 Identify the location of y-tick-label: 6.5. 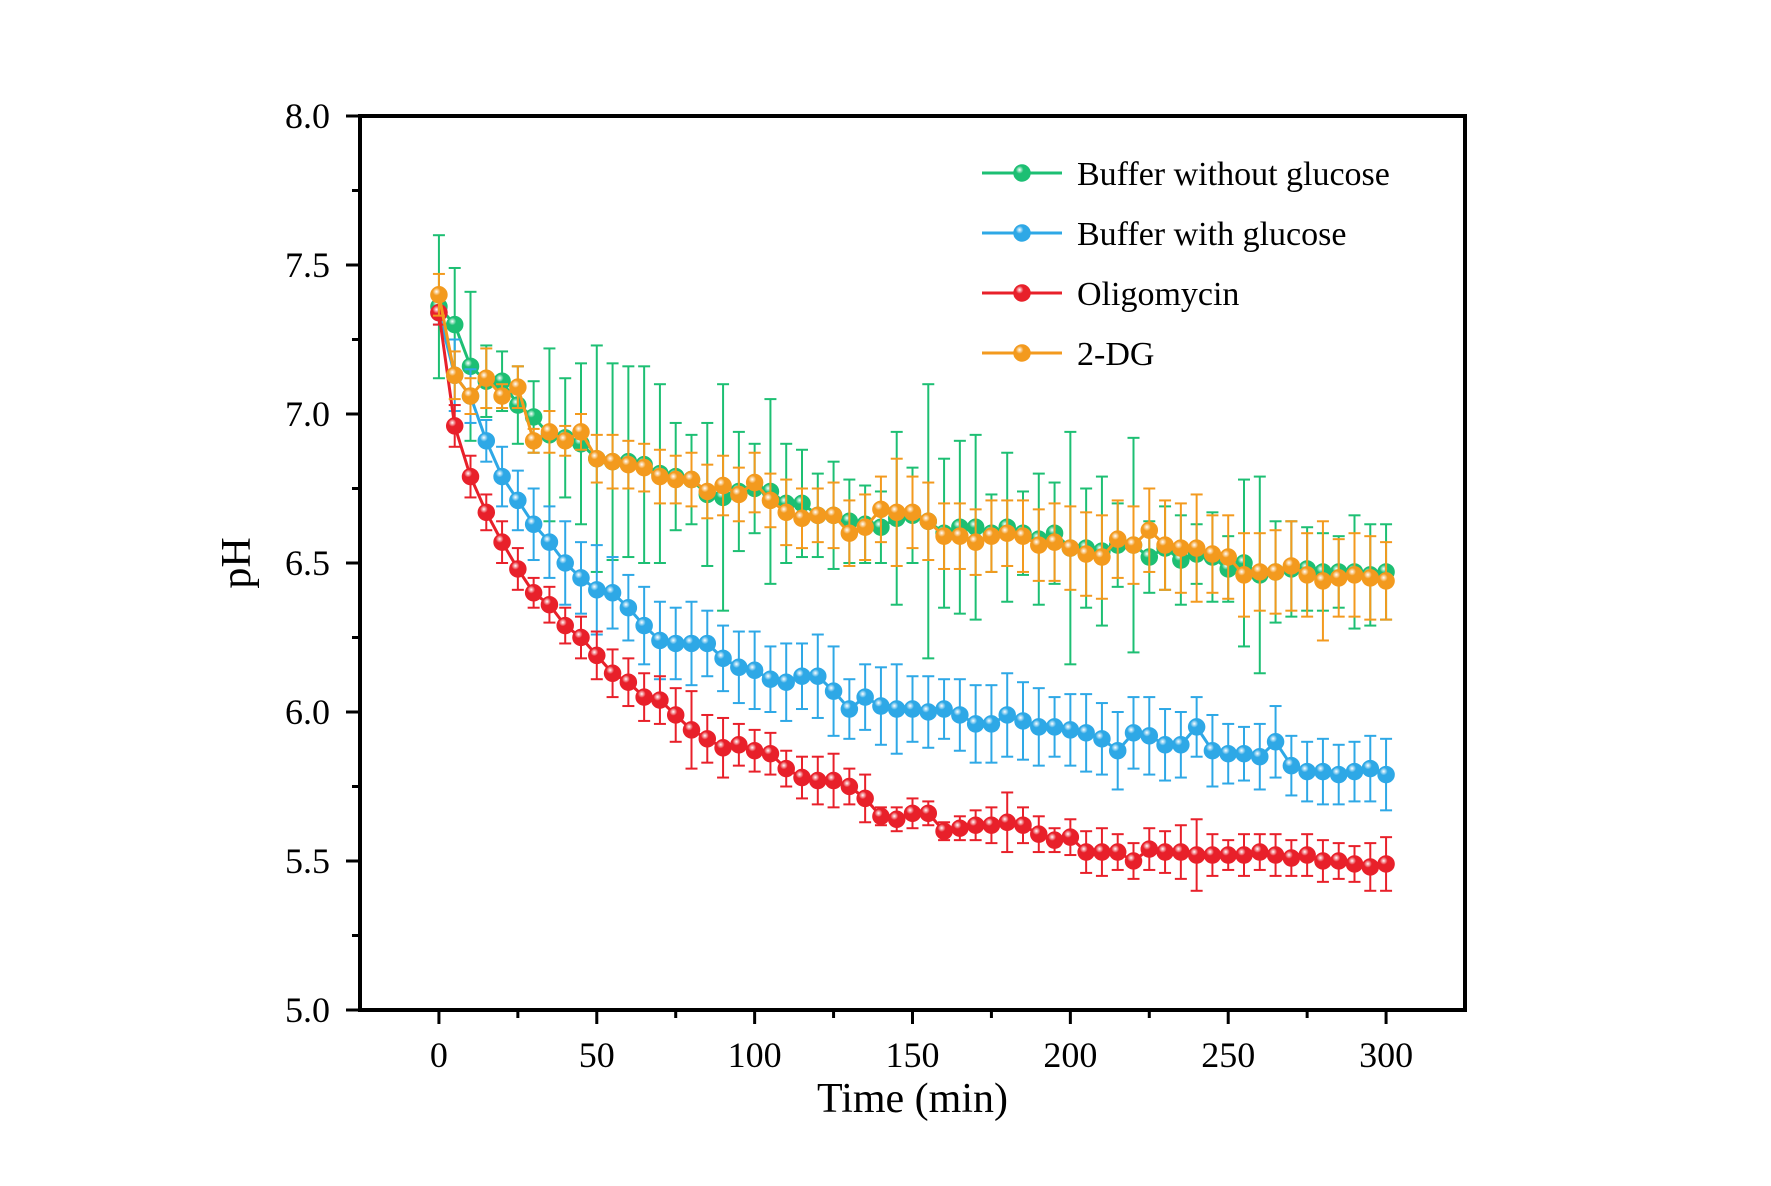
(307, 563).